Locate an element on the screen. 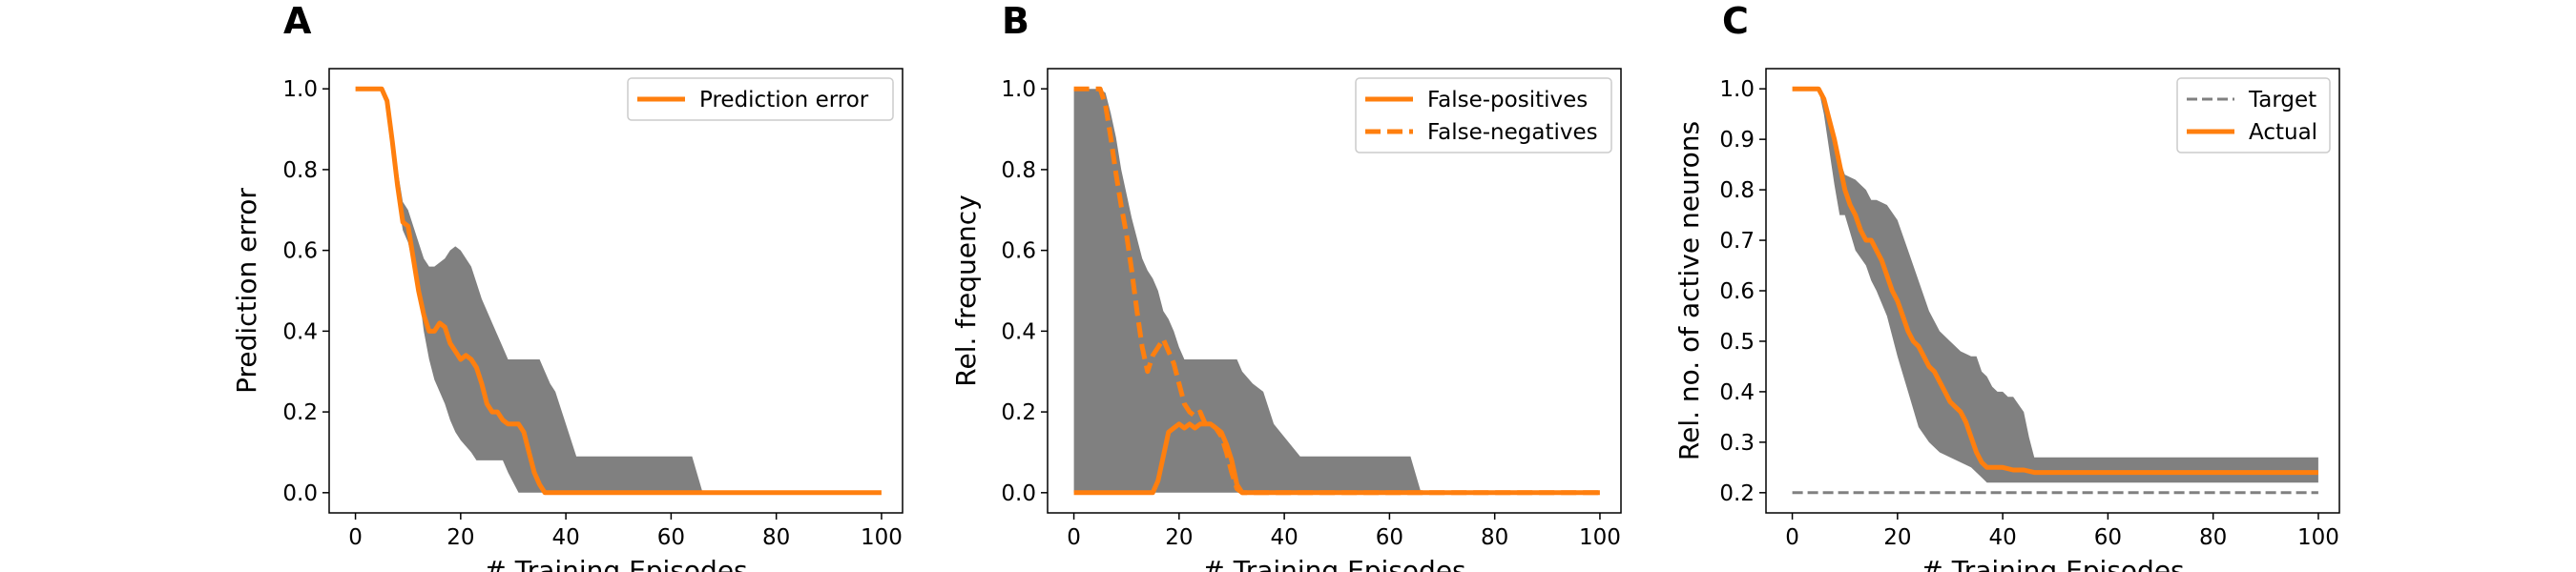 This screenshot has width=2576, height=572. legend-entry-label: Actual is located at coordinates (2283, 133).